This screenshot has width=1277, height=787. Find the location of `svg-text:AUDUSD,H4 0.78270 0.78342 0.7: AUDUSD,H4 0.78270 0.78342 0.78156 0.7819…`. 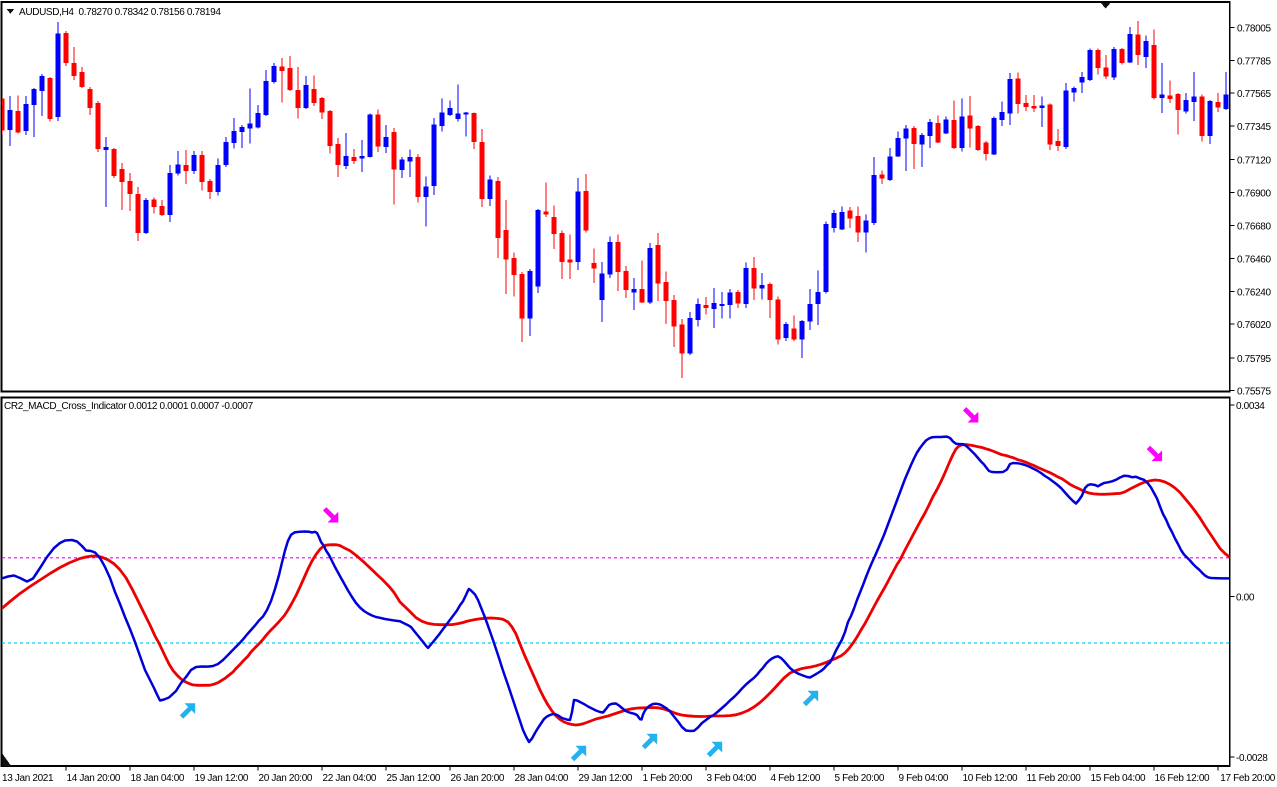

svg-text:AUDUSD,H4 0.78270 0.78342 0.7: AUDUSD,H4 0.78270 0.78342 0.78156 0.7819… is located at coordinates (120, 12).